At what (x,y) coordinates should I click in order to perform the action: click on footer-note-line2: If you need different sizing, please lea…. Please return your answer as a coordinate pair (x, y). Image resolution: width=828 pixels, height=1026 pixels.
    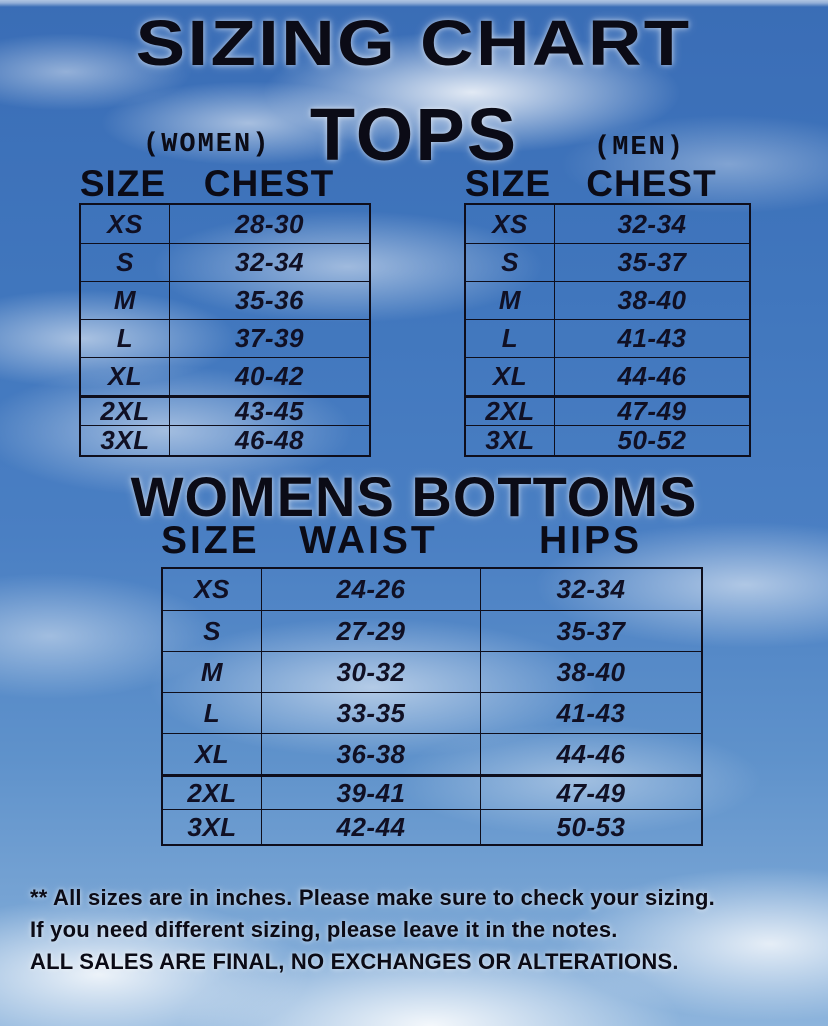
    Looking at the image, I should click on (324, 929).